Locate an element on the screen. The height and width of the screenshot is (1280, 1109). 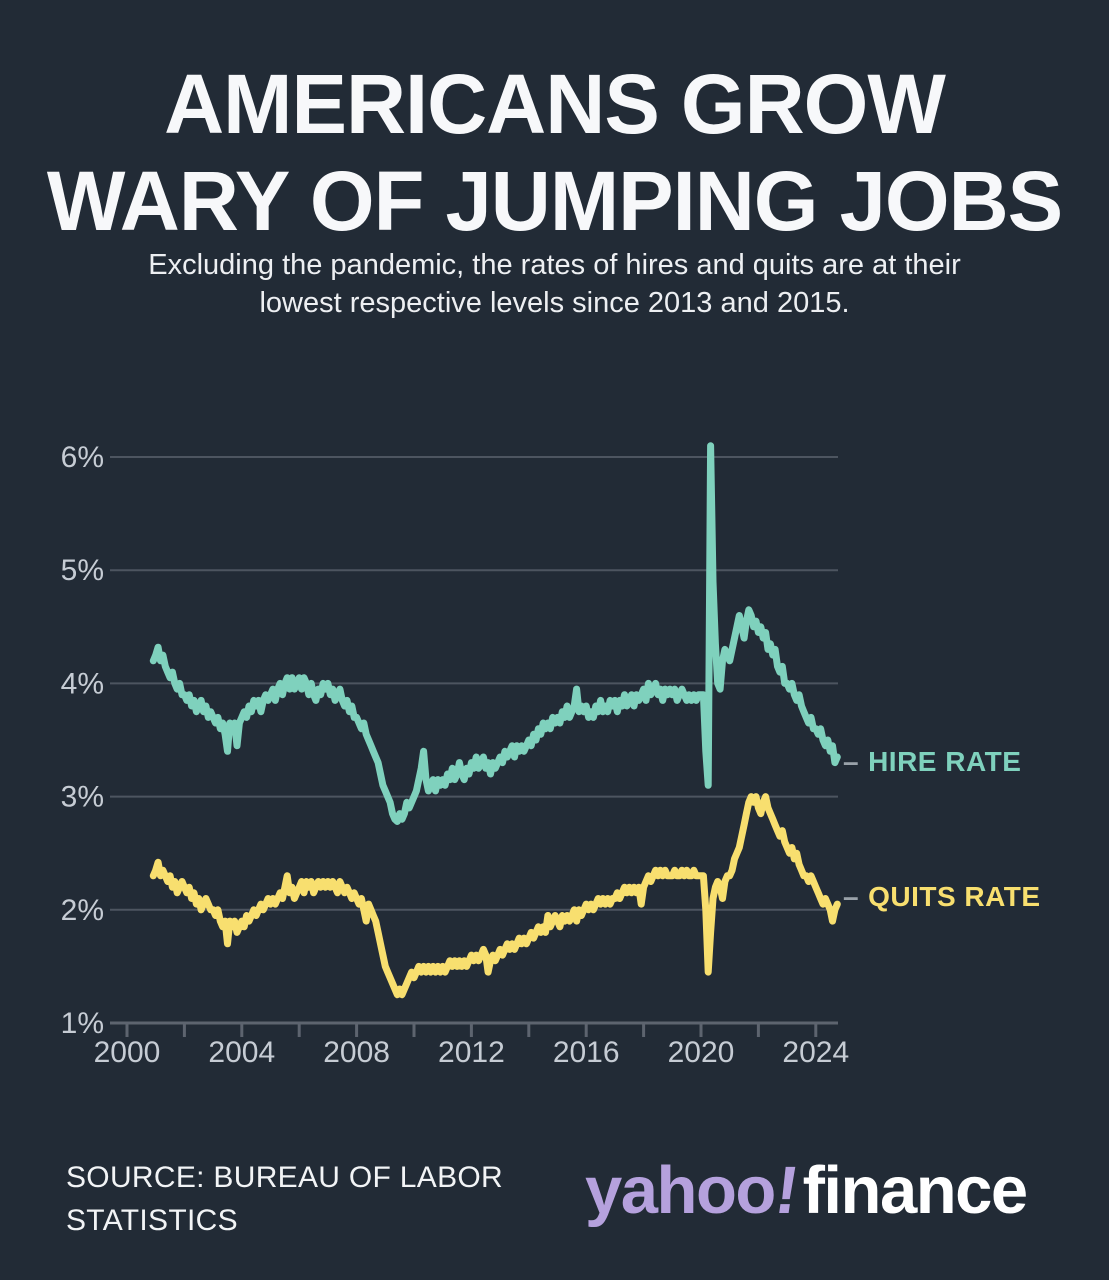
quits-rate-line-label: – QUITS RATE is located at coordinates (942, 897).